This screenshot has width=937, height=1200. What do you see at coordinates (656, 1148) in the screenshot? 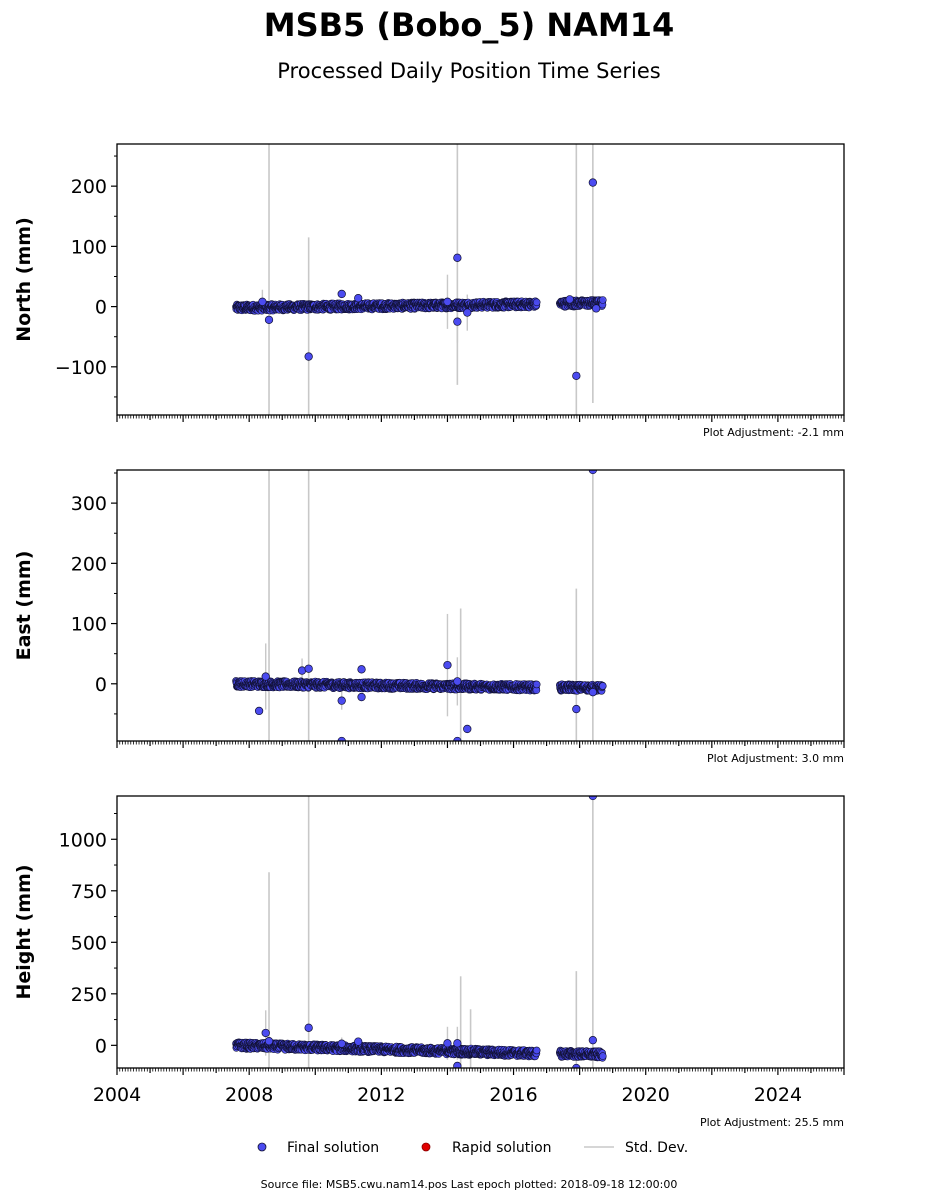
I see `legend-std-label: Std. Dev.` at bounding box center [656, 1148].